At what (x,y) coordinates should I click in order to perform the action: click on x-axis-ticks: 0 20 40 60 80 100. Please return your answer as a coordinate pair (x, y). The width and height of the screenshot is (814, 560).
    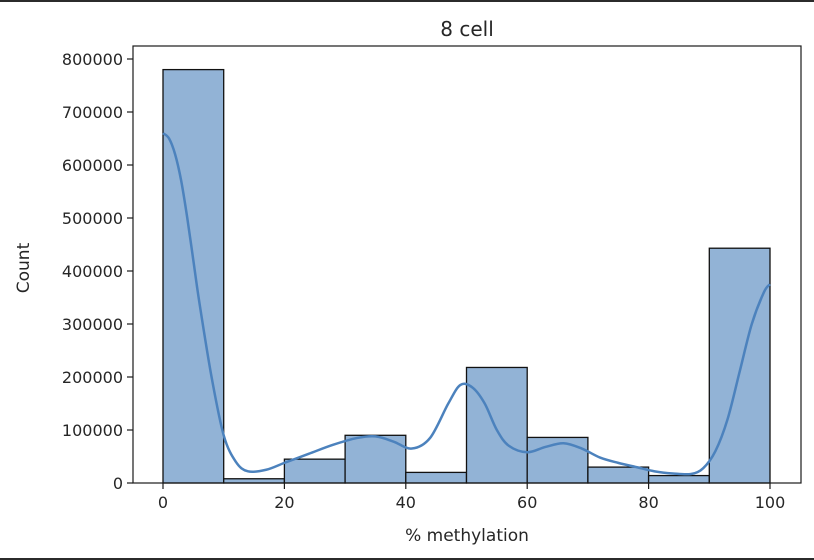
    Looking at the image, I should click on (471, 497).